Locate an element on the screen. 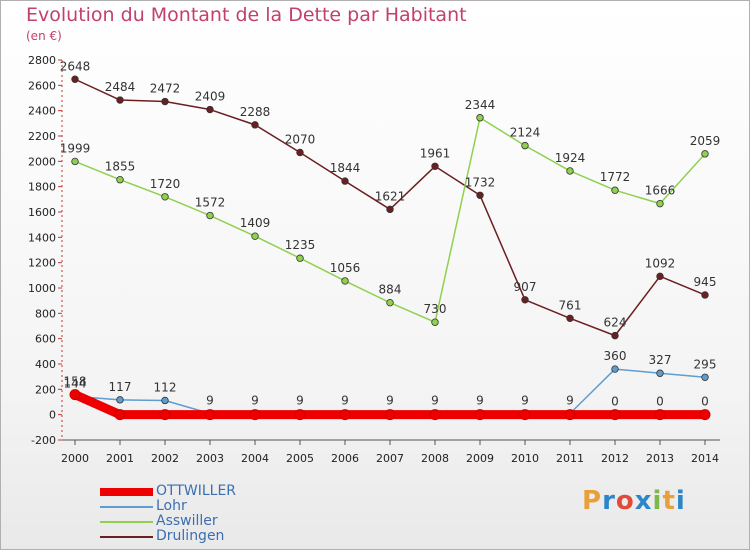 Image resolution: width=750 pixels, height=550 pixels. data-label: 158 is located at coordinates (75, 382).